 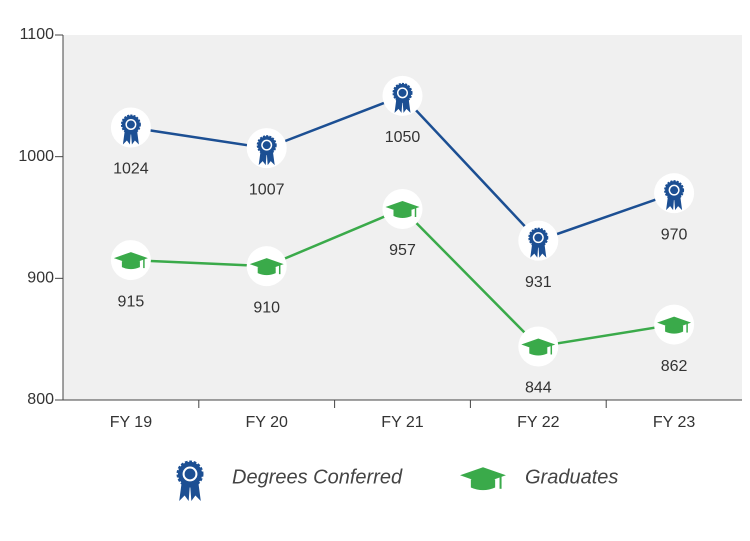 What do you see at coordinates (40, 278) in the screenshot?
I see `y-tick-label: 900` at bounding box center [40, 278].